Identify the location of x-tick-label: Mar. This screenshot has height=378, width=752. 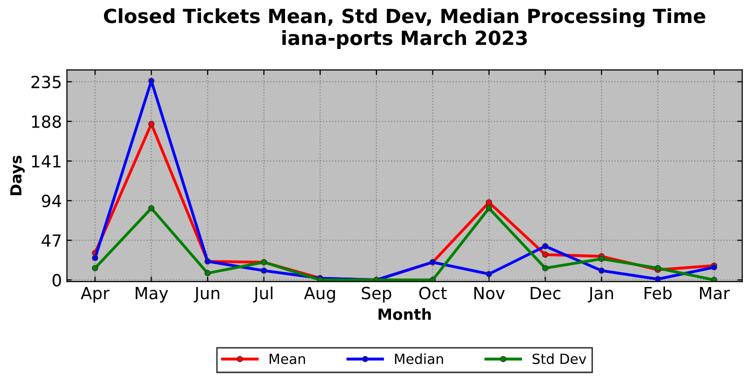
(715, 293).